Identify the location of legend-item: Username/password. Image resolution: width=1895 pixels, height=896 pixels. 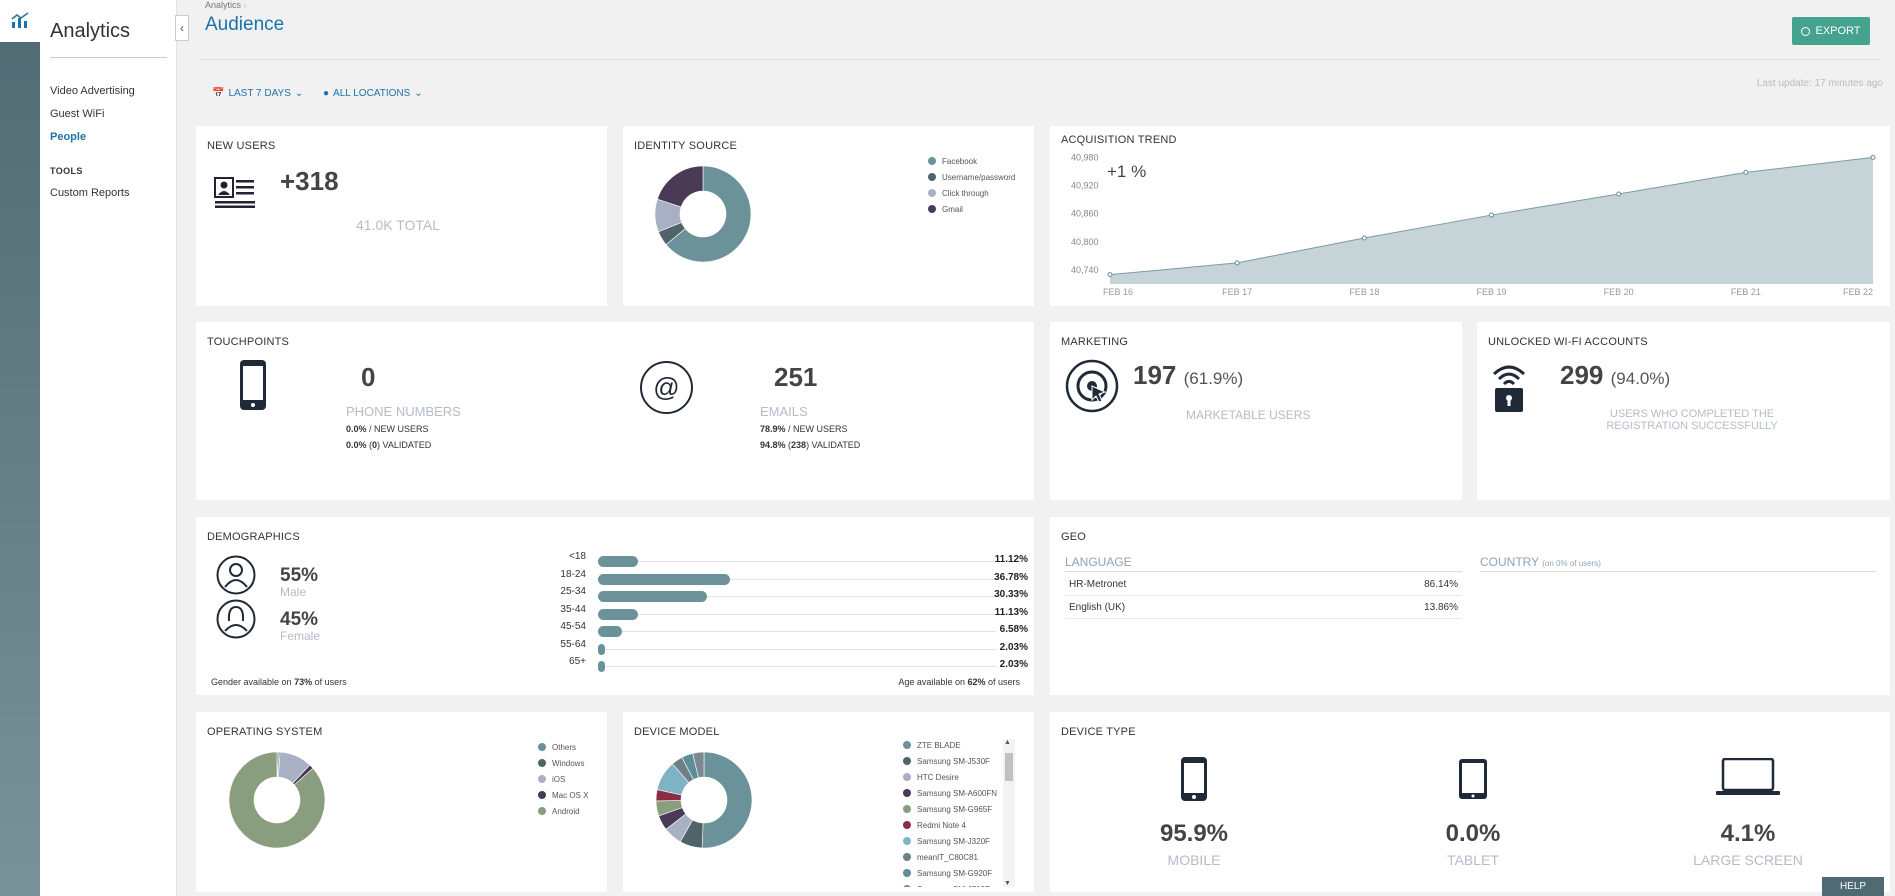
(971, 177).